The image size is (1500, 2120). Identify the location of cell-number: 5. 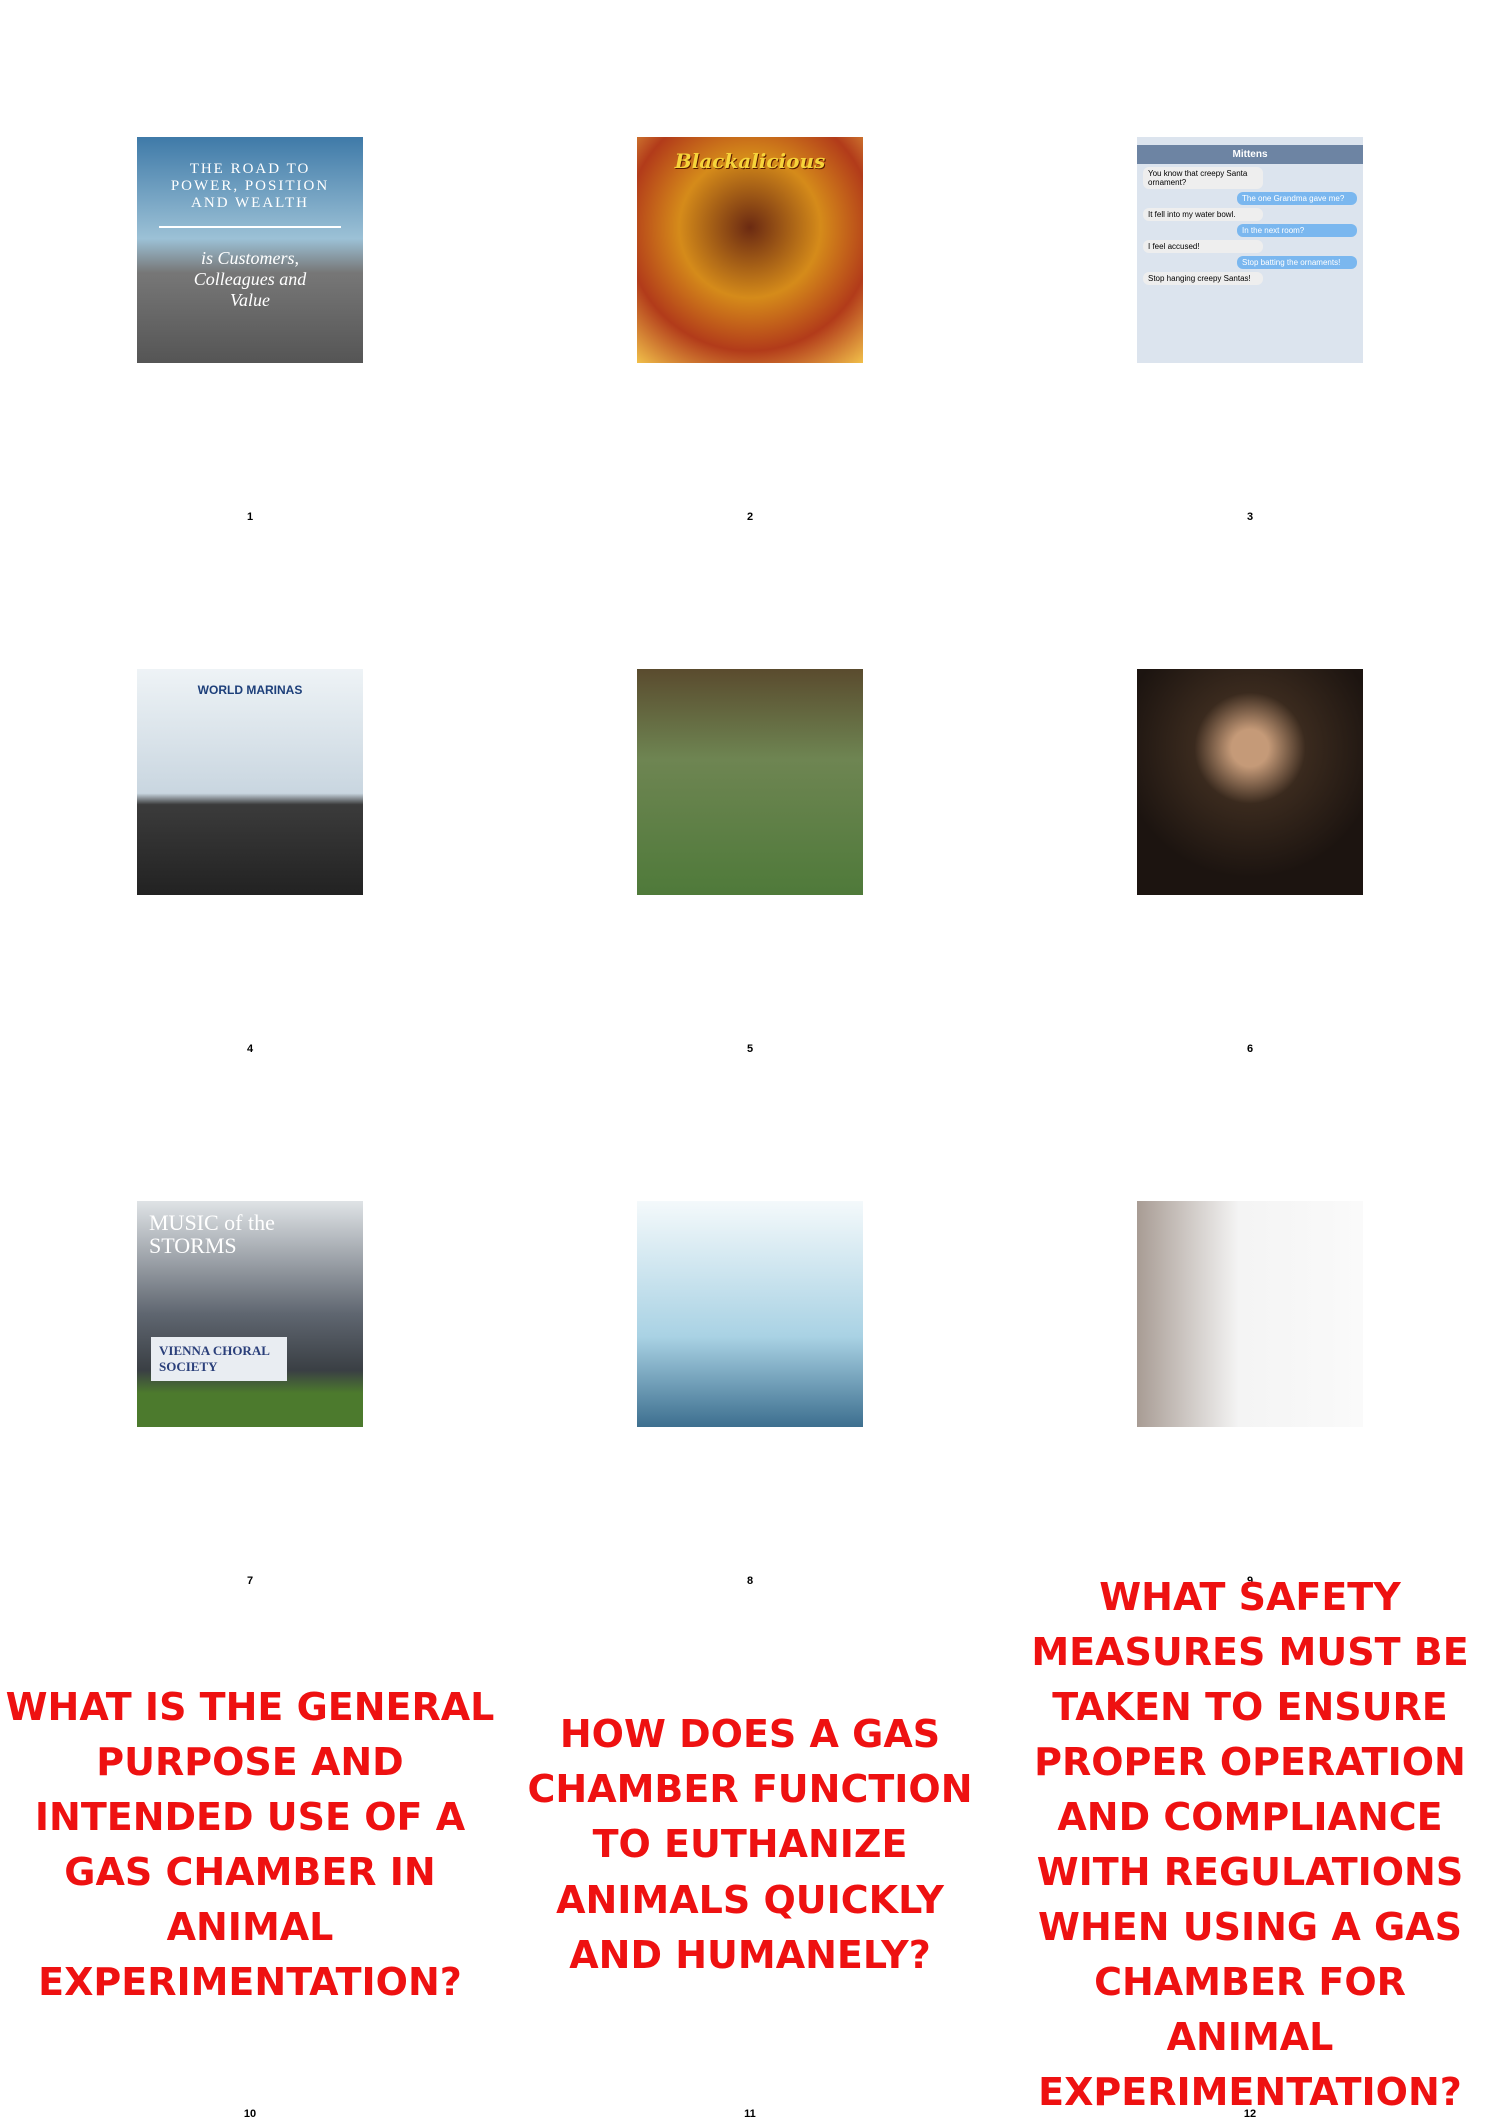
(750, 1049).